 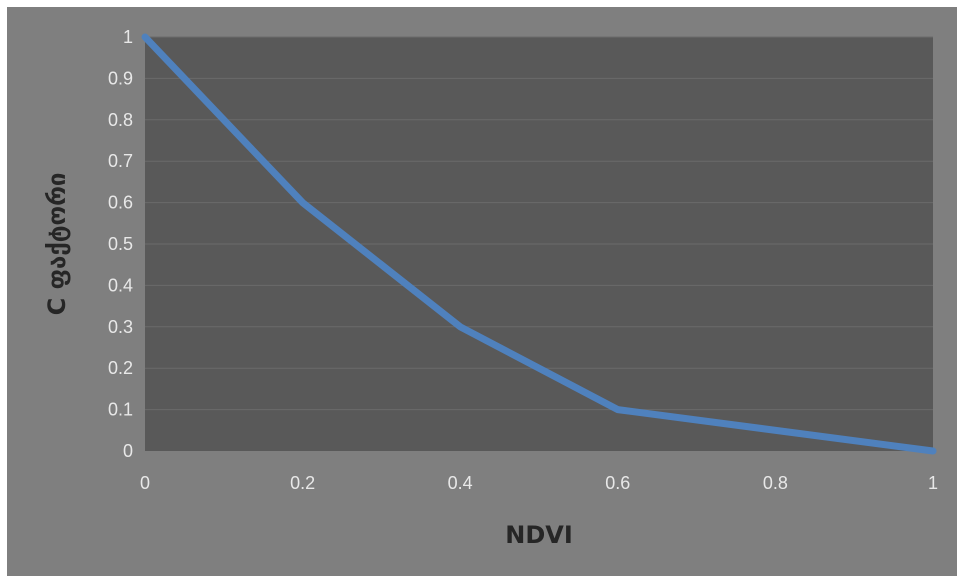 What do you see at coordinates (120, 161) in the screenshot?
I see `y-tick-label: 0.7` at bounding box center [120, 161].